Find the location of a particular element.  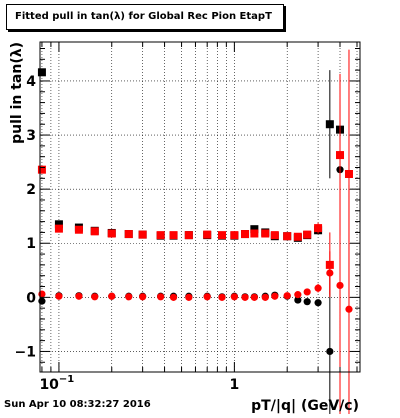

x-axis-label: pT/|q| (GeV/c) is located at coordinates (305, 406).